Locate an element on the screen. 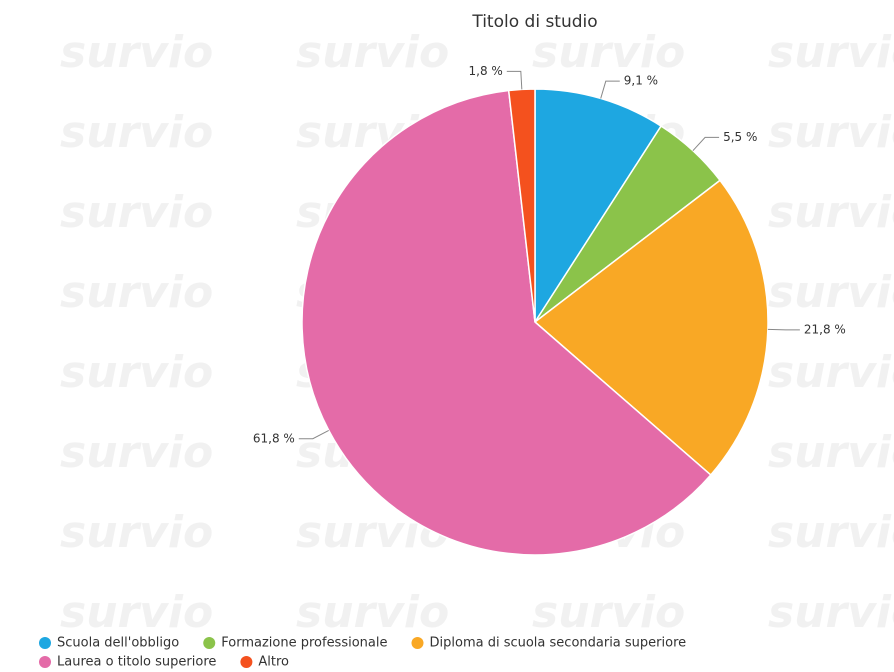 Image resolution: width=894 pixels, height=672 pixels. chart-title: Titolo di studio is located at coordinates (534, 22).